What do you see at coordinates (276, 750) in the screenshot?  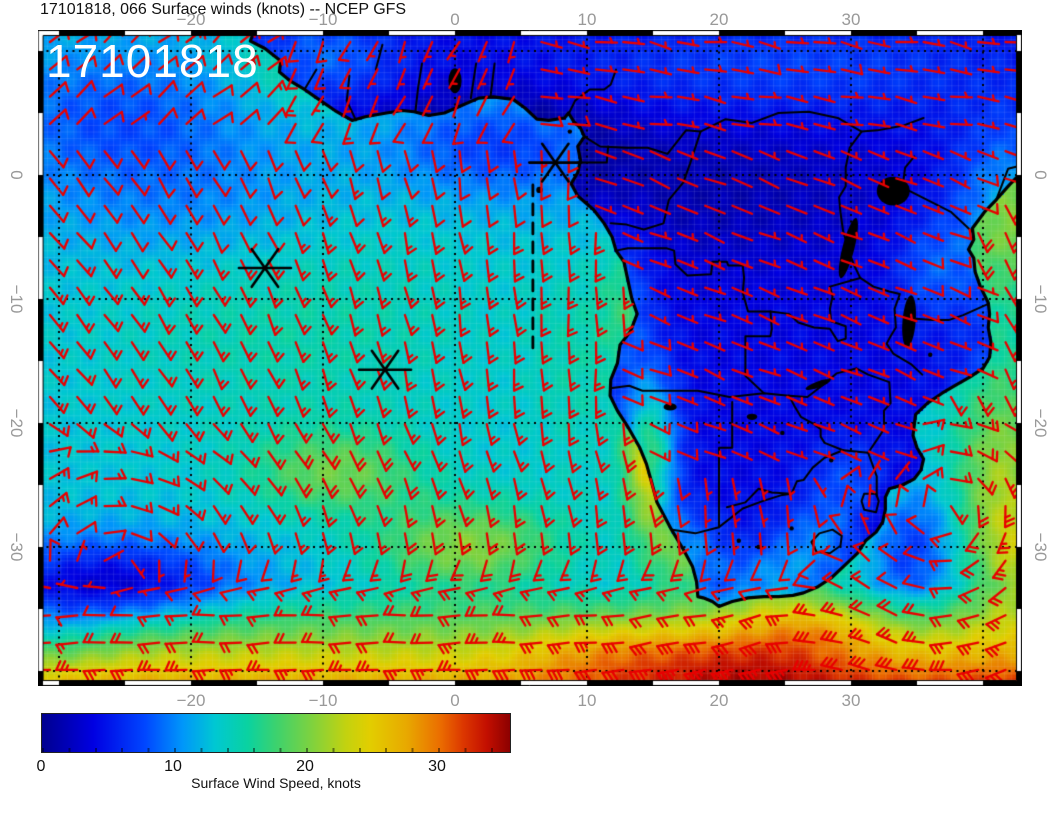 I see `colorbar-minor-ticks` at bounding box center [276, 750].